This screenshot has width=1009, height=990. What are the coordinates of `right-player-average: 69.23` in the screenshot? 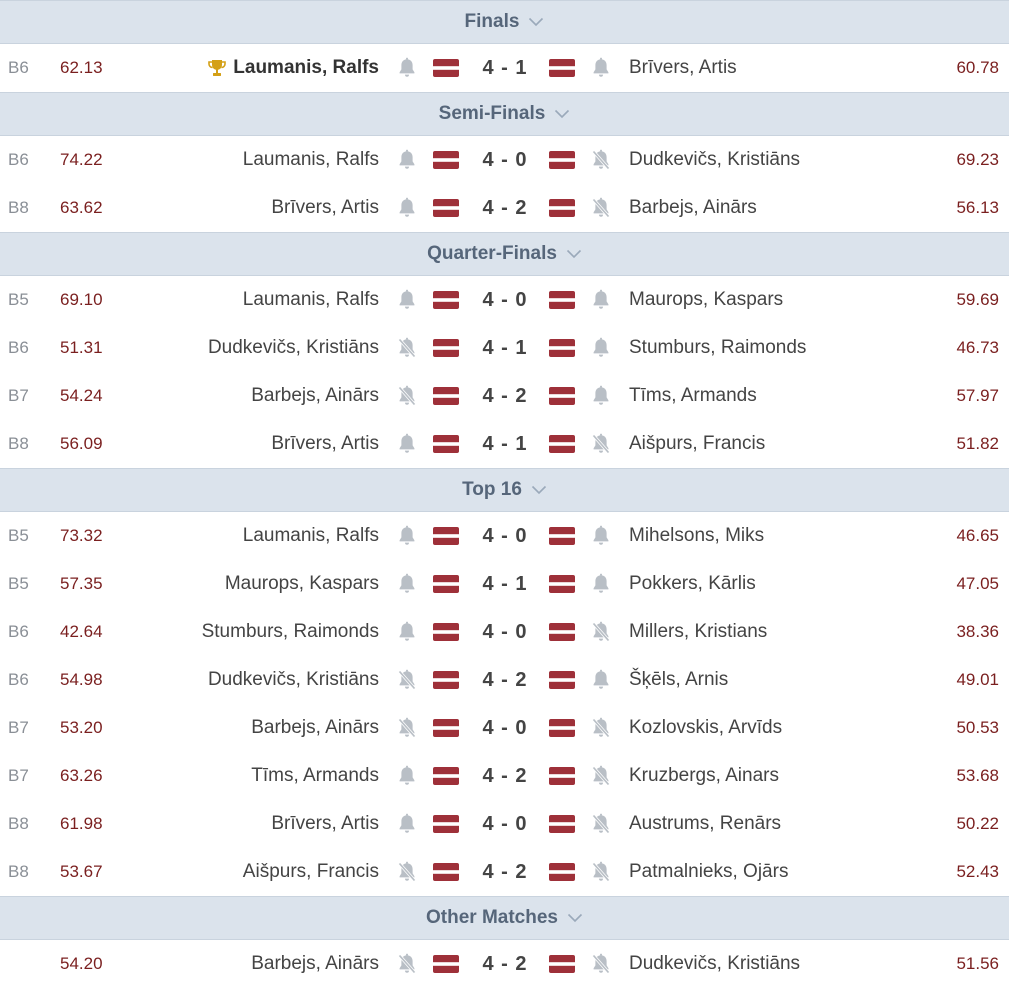 It's located at (977, 159).